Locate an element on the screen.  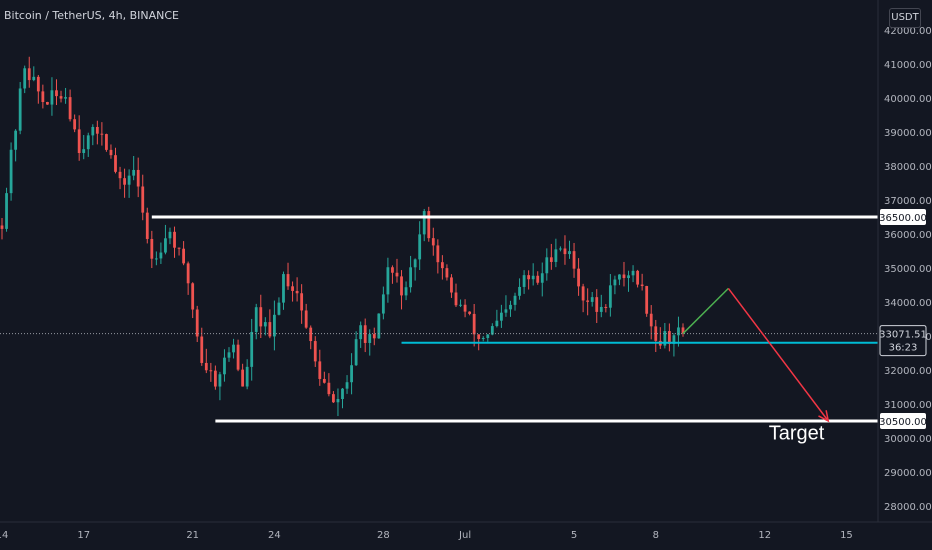
time-axis: 14 17 21 24 28 Jul 5 8 12 15 is located at coordinates (426, 535).